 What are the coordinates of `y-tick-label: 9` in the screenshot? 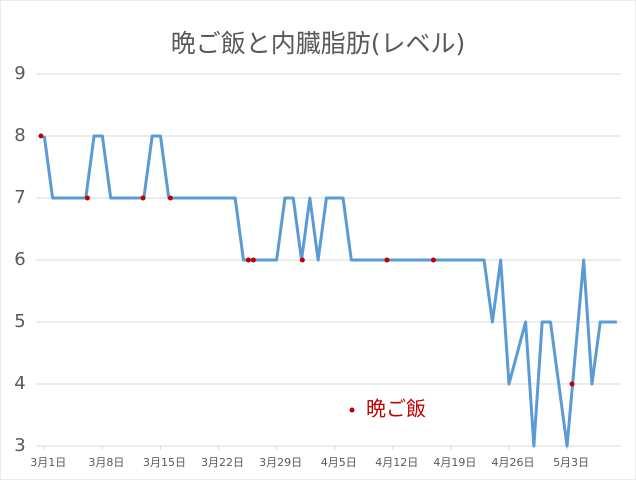 It's located at (19, 73).